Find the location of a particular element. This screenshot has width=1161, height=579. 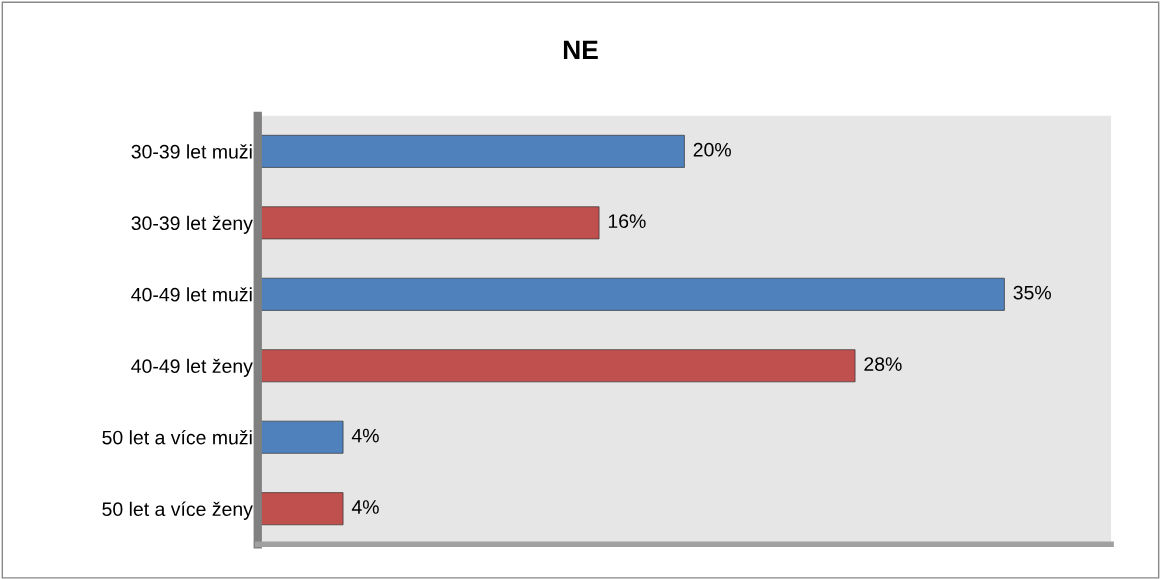

data-label: 16% is located at coordinates (627, 221).